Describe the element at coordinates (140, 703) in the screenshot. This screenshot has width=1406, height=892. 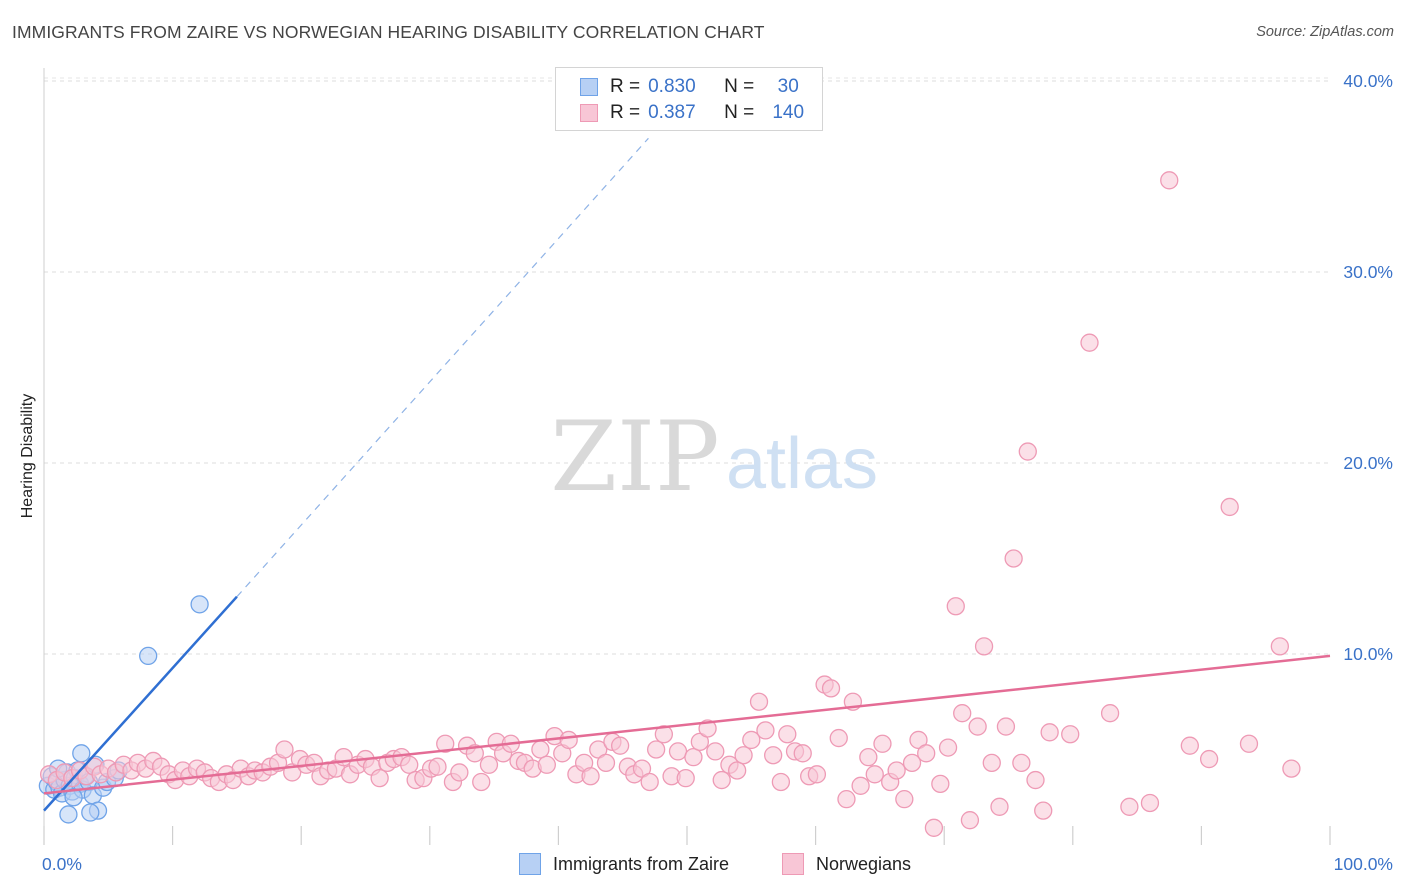
I see `zaire-trend-line` at that location.